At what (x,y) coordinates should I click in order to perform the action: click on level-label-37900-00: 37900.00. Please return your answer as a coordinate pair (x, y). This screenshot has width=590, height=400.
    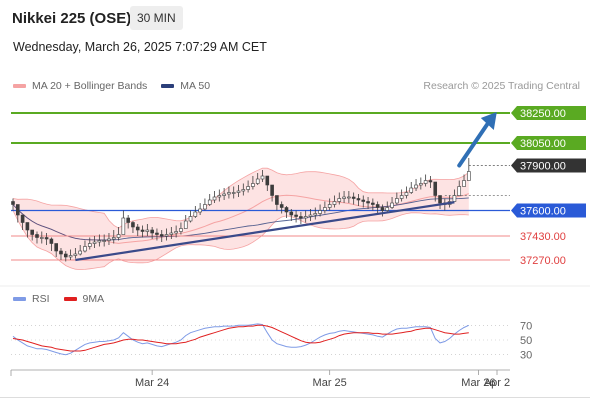
    Looking at the image, I should click on (548, 165).